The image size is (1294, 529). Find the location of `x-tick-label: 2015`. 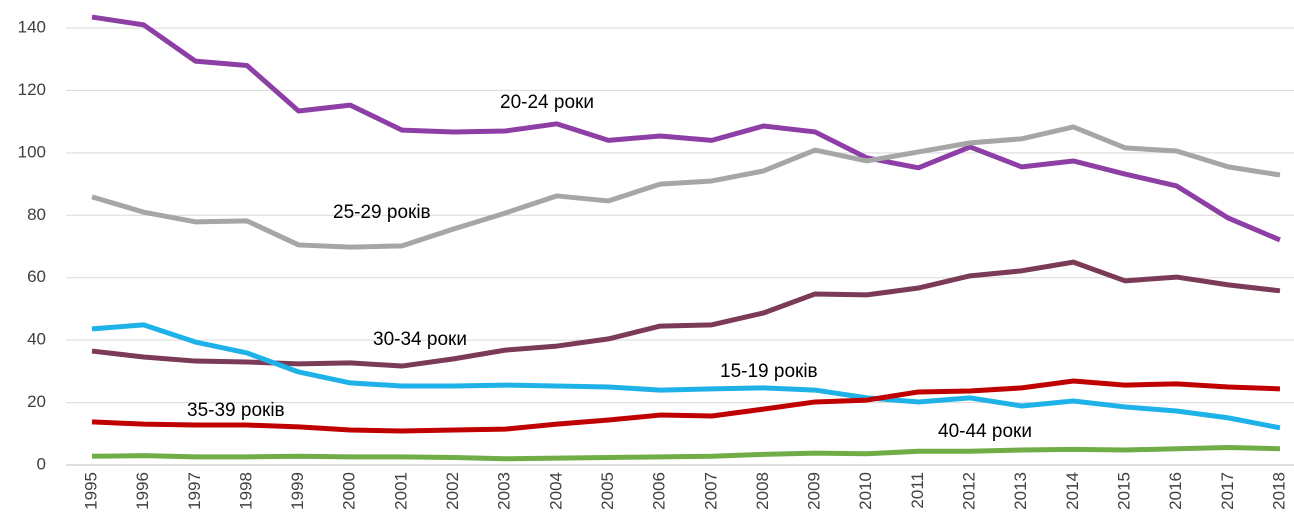

x-tick-label: 2015 is located at coordinates (1123, 491).